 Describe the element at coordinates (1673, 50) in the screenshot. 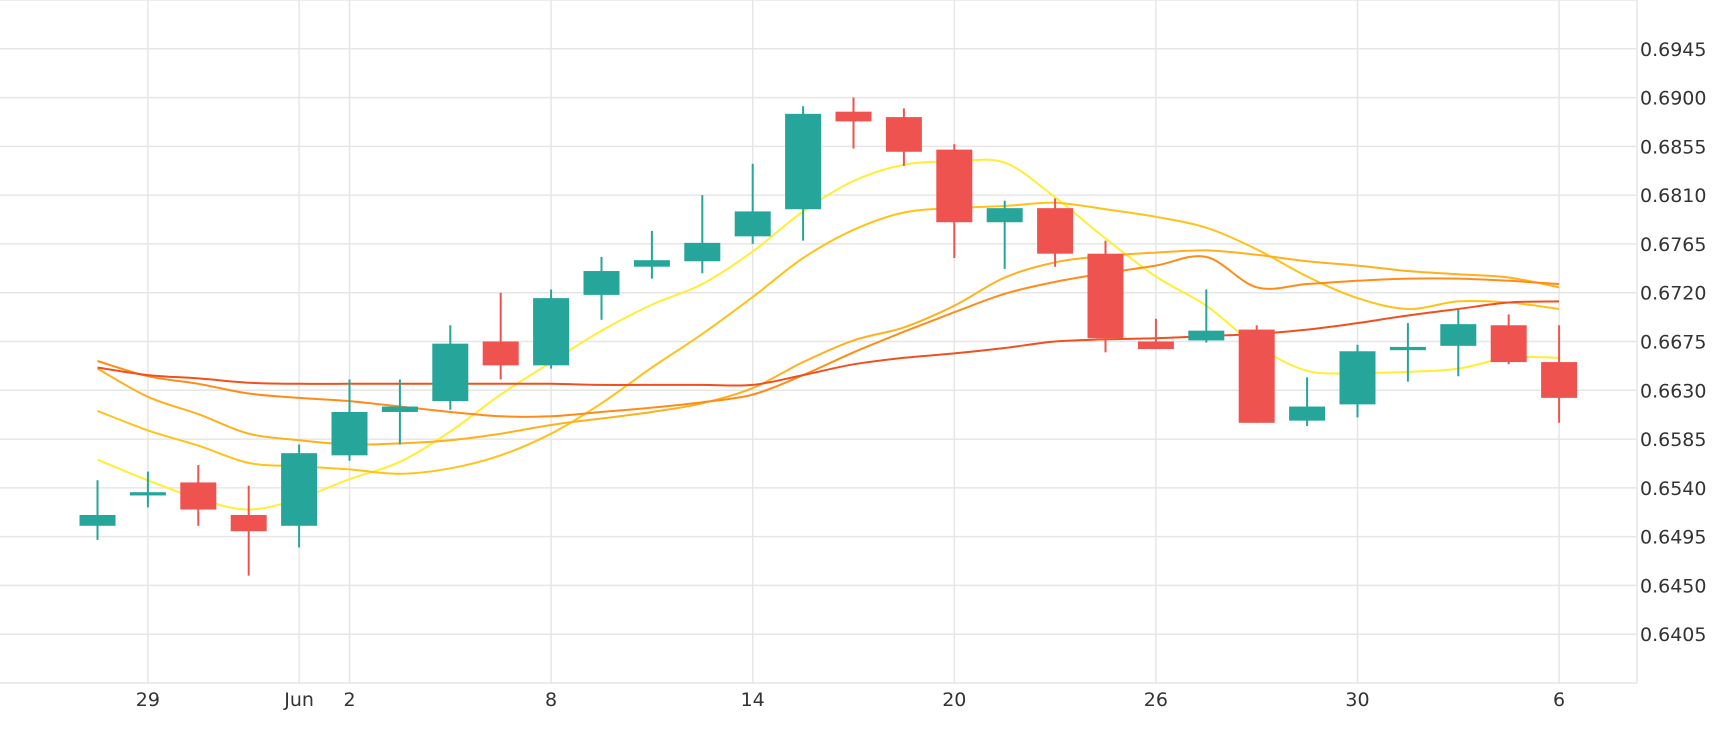

I see `y-tick-label: 0.6945` at that location.